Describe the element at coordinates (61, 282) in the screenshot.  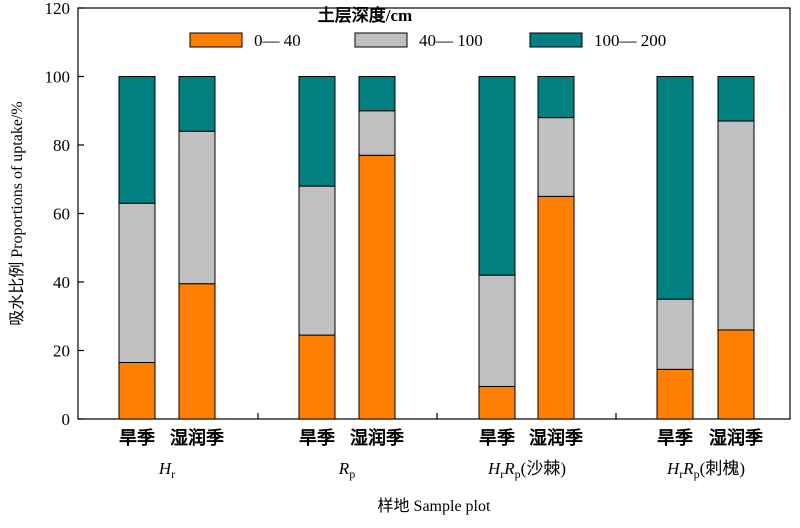
I see `y-tick-label: 40` at that location.